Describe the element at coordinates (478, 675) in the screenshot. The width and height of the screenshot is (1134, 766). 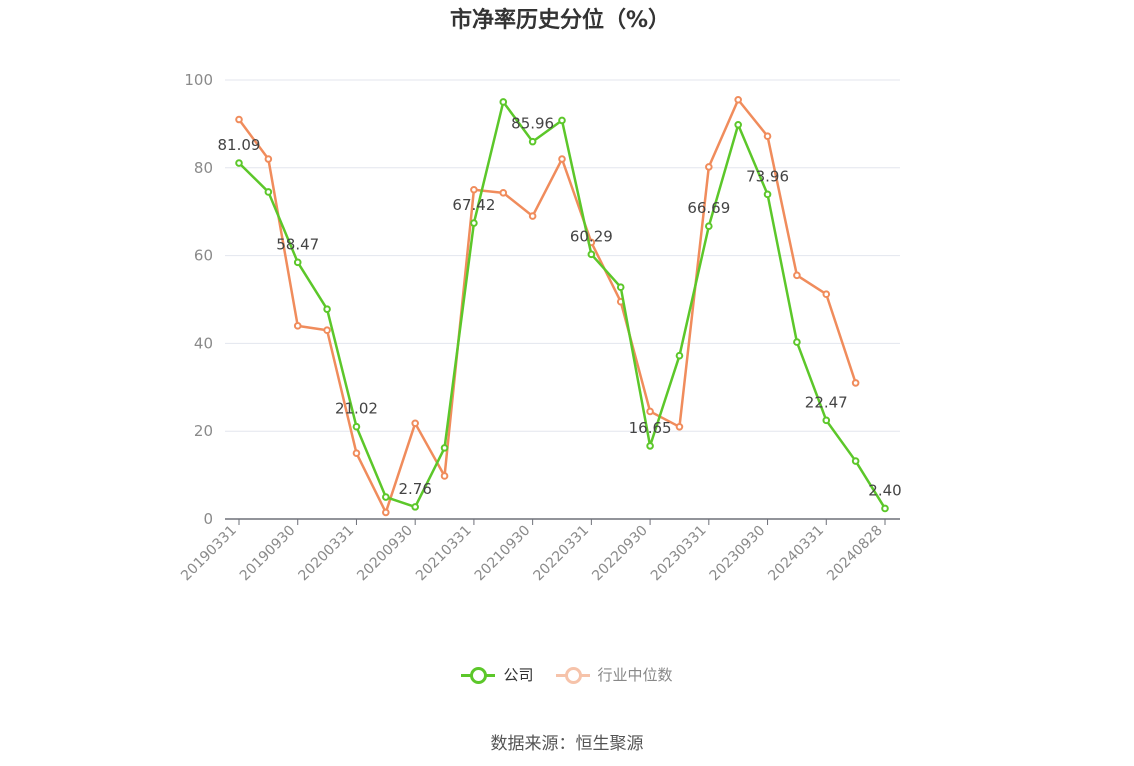
I see `legend-symbol-company` at that location.